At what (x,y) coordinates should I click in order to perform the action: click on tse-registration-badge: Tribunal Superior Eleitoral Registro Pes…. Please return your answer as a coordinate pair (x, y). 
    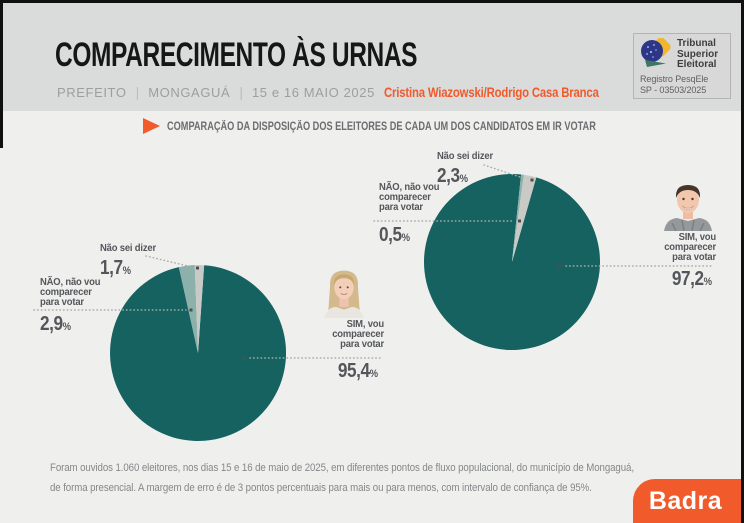
    Looking at the image, I should click on (682, 66).